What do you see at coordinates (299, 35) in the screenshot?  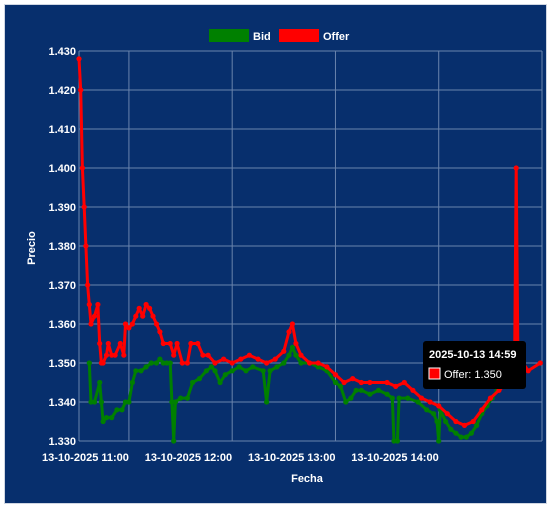 I see `legend-swatch-offer` at bounding box center [299, 35].